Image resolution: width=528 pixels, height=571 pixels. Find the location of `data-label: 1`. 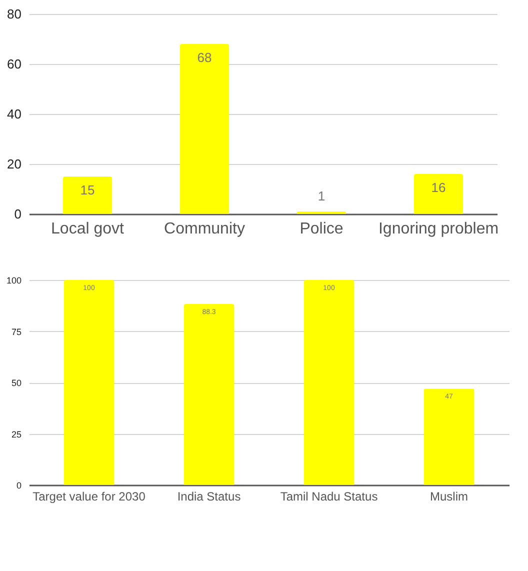

data-label: 1 is located at coordinates (322, 196).